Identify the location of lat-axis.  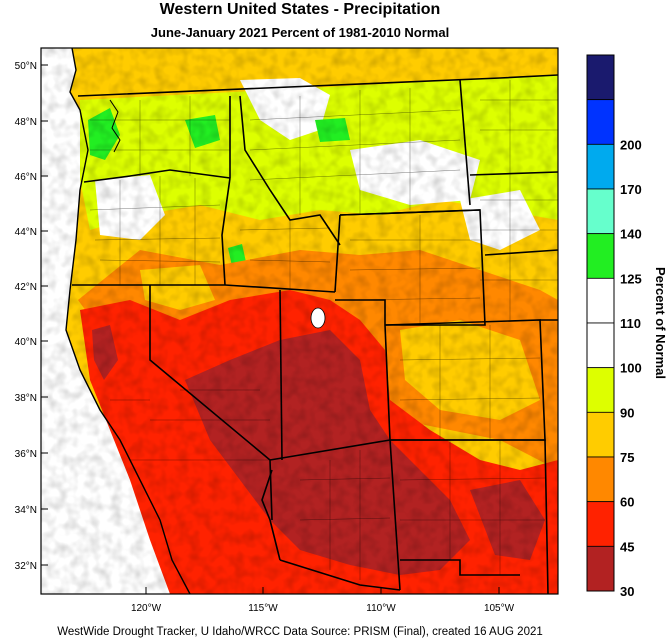
(44, 315).